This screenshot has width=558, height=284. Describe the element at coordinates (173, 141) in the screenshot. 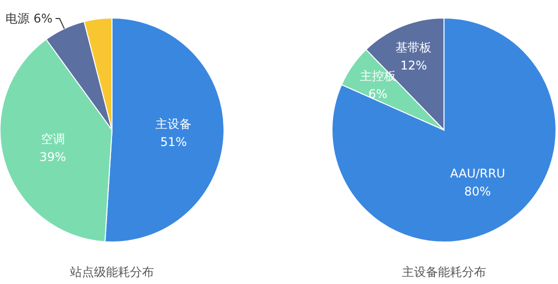

I see `data-label: 51%` at that location.